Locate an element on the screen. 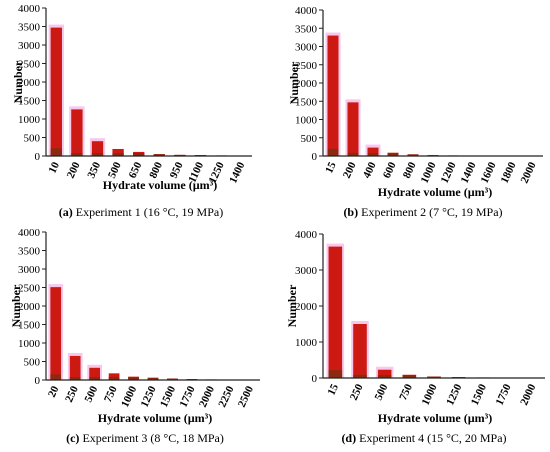 The width and height of the screenshot is (550, 452). x-tick-label: 400 is located at coordinates (370, 170).